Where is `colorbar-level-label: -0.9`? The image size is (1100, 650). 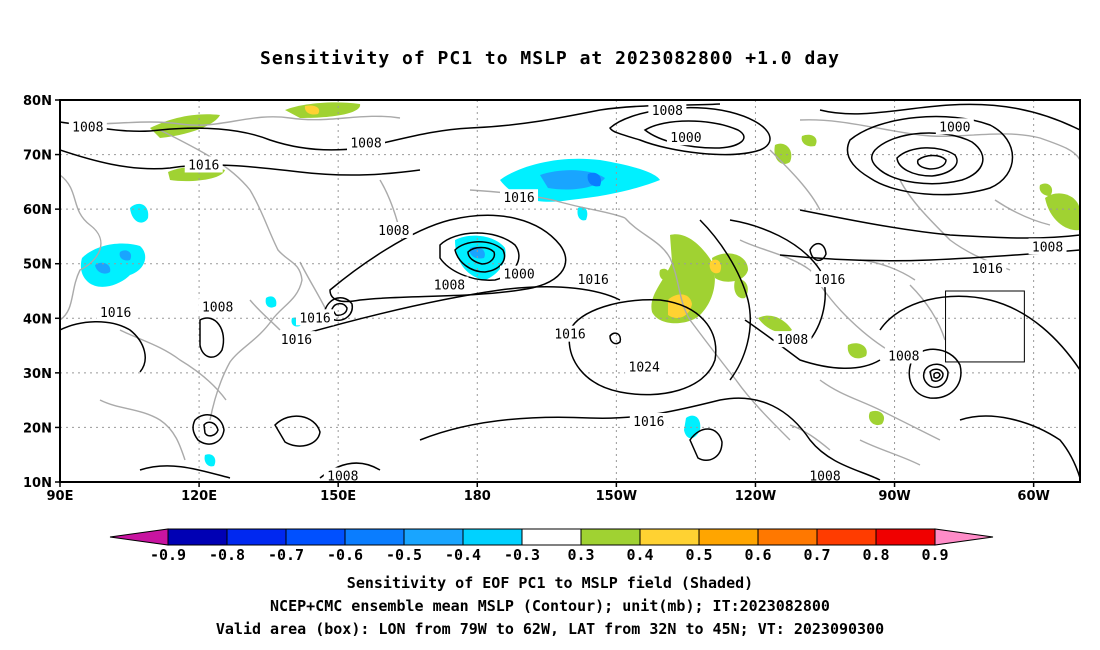
colorbar-level-label: -0.9 is located at coordinates (168, 555).